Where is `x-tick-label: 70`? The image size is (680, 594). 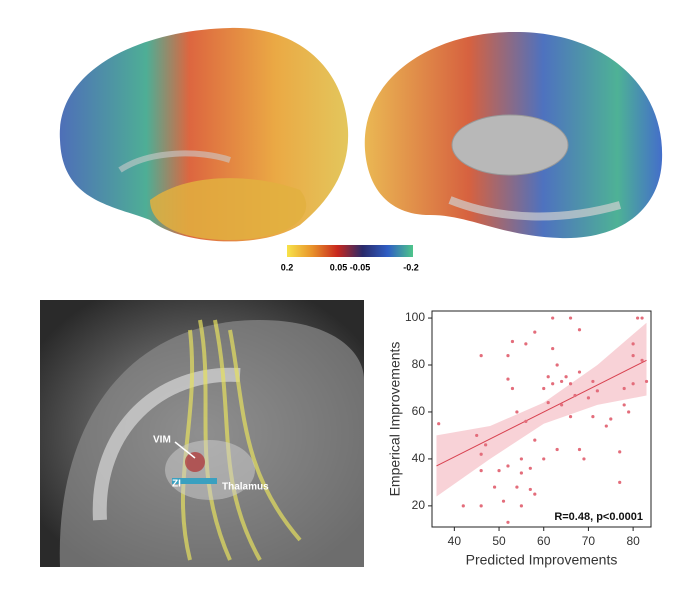 x-tick-label: 70 is located at coordinates (589, 541).